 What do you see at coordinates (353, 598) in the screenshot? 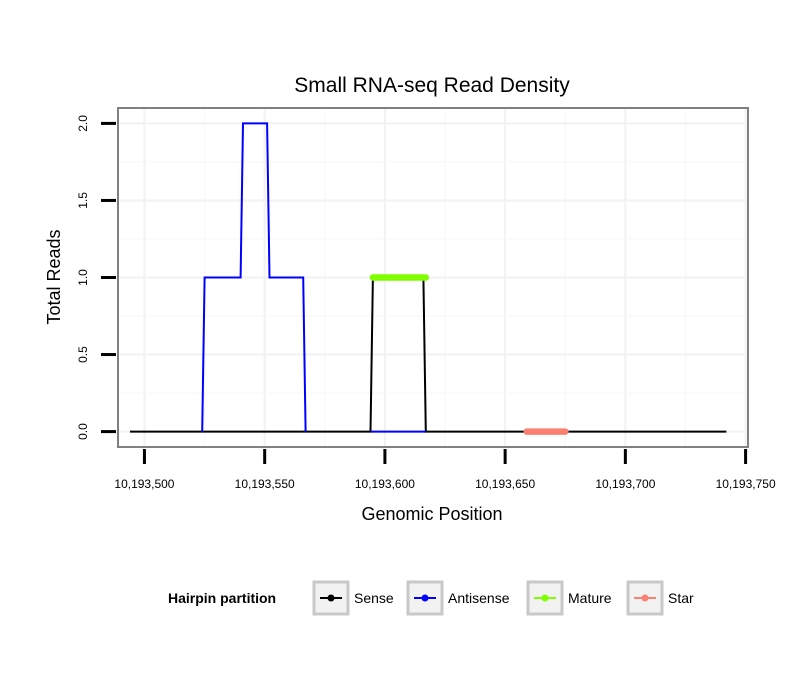
I see `legend-item-sense: Sense` at bounding box center [353, 598].